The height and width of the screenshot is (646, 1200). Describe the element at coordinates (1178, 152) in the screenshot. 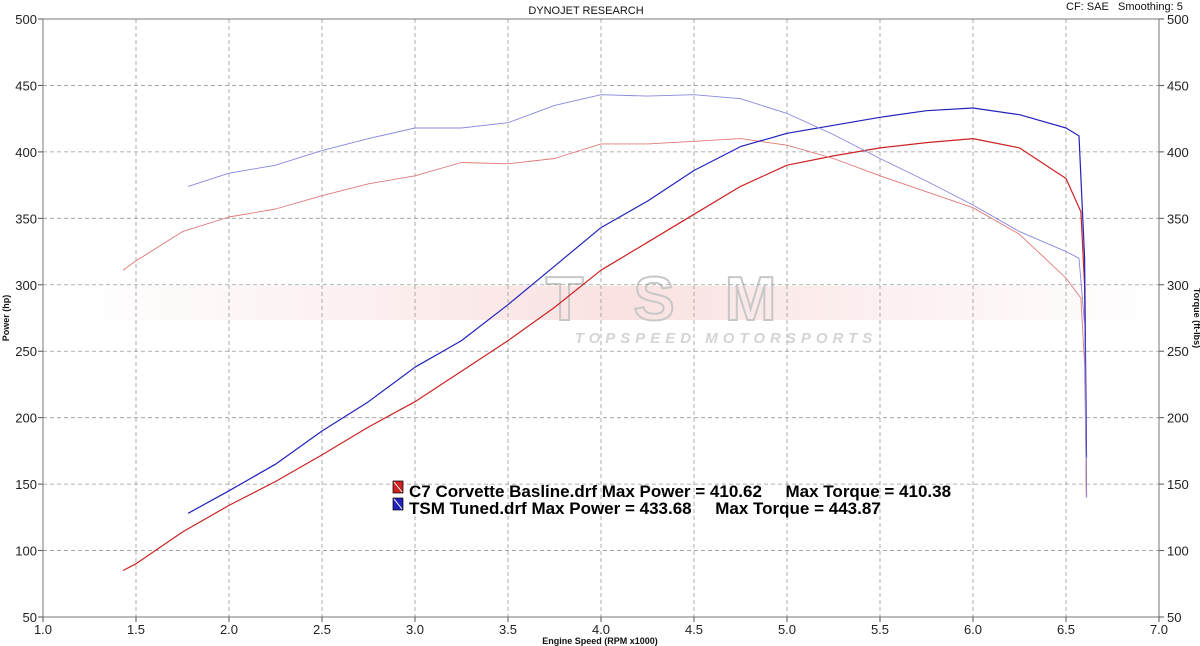

I see `y-tick-label-right: 400` at that location.